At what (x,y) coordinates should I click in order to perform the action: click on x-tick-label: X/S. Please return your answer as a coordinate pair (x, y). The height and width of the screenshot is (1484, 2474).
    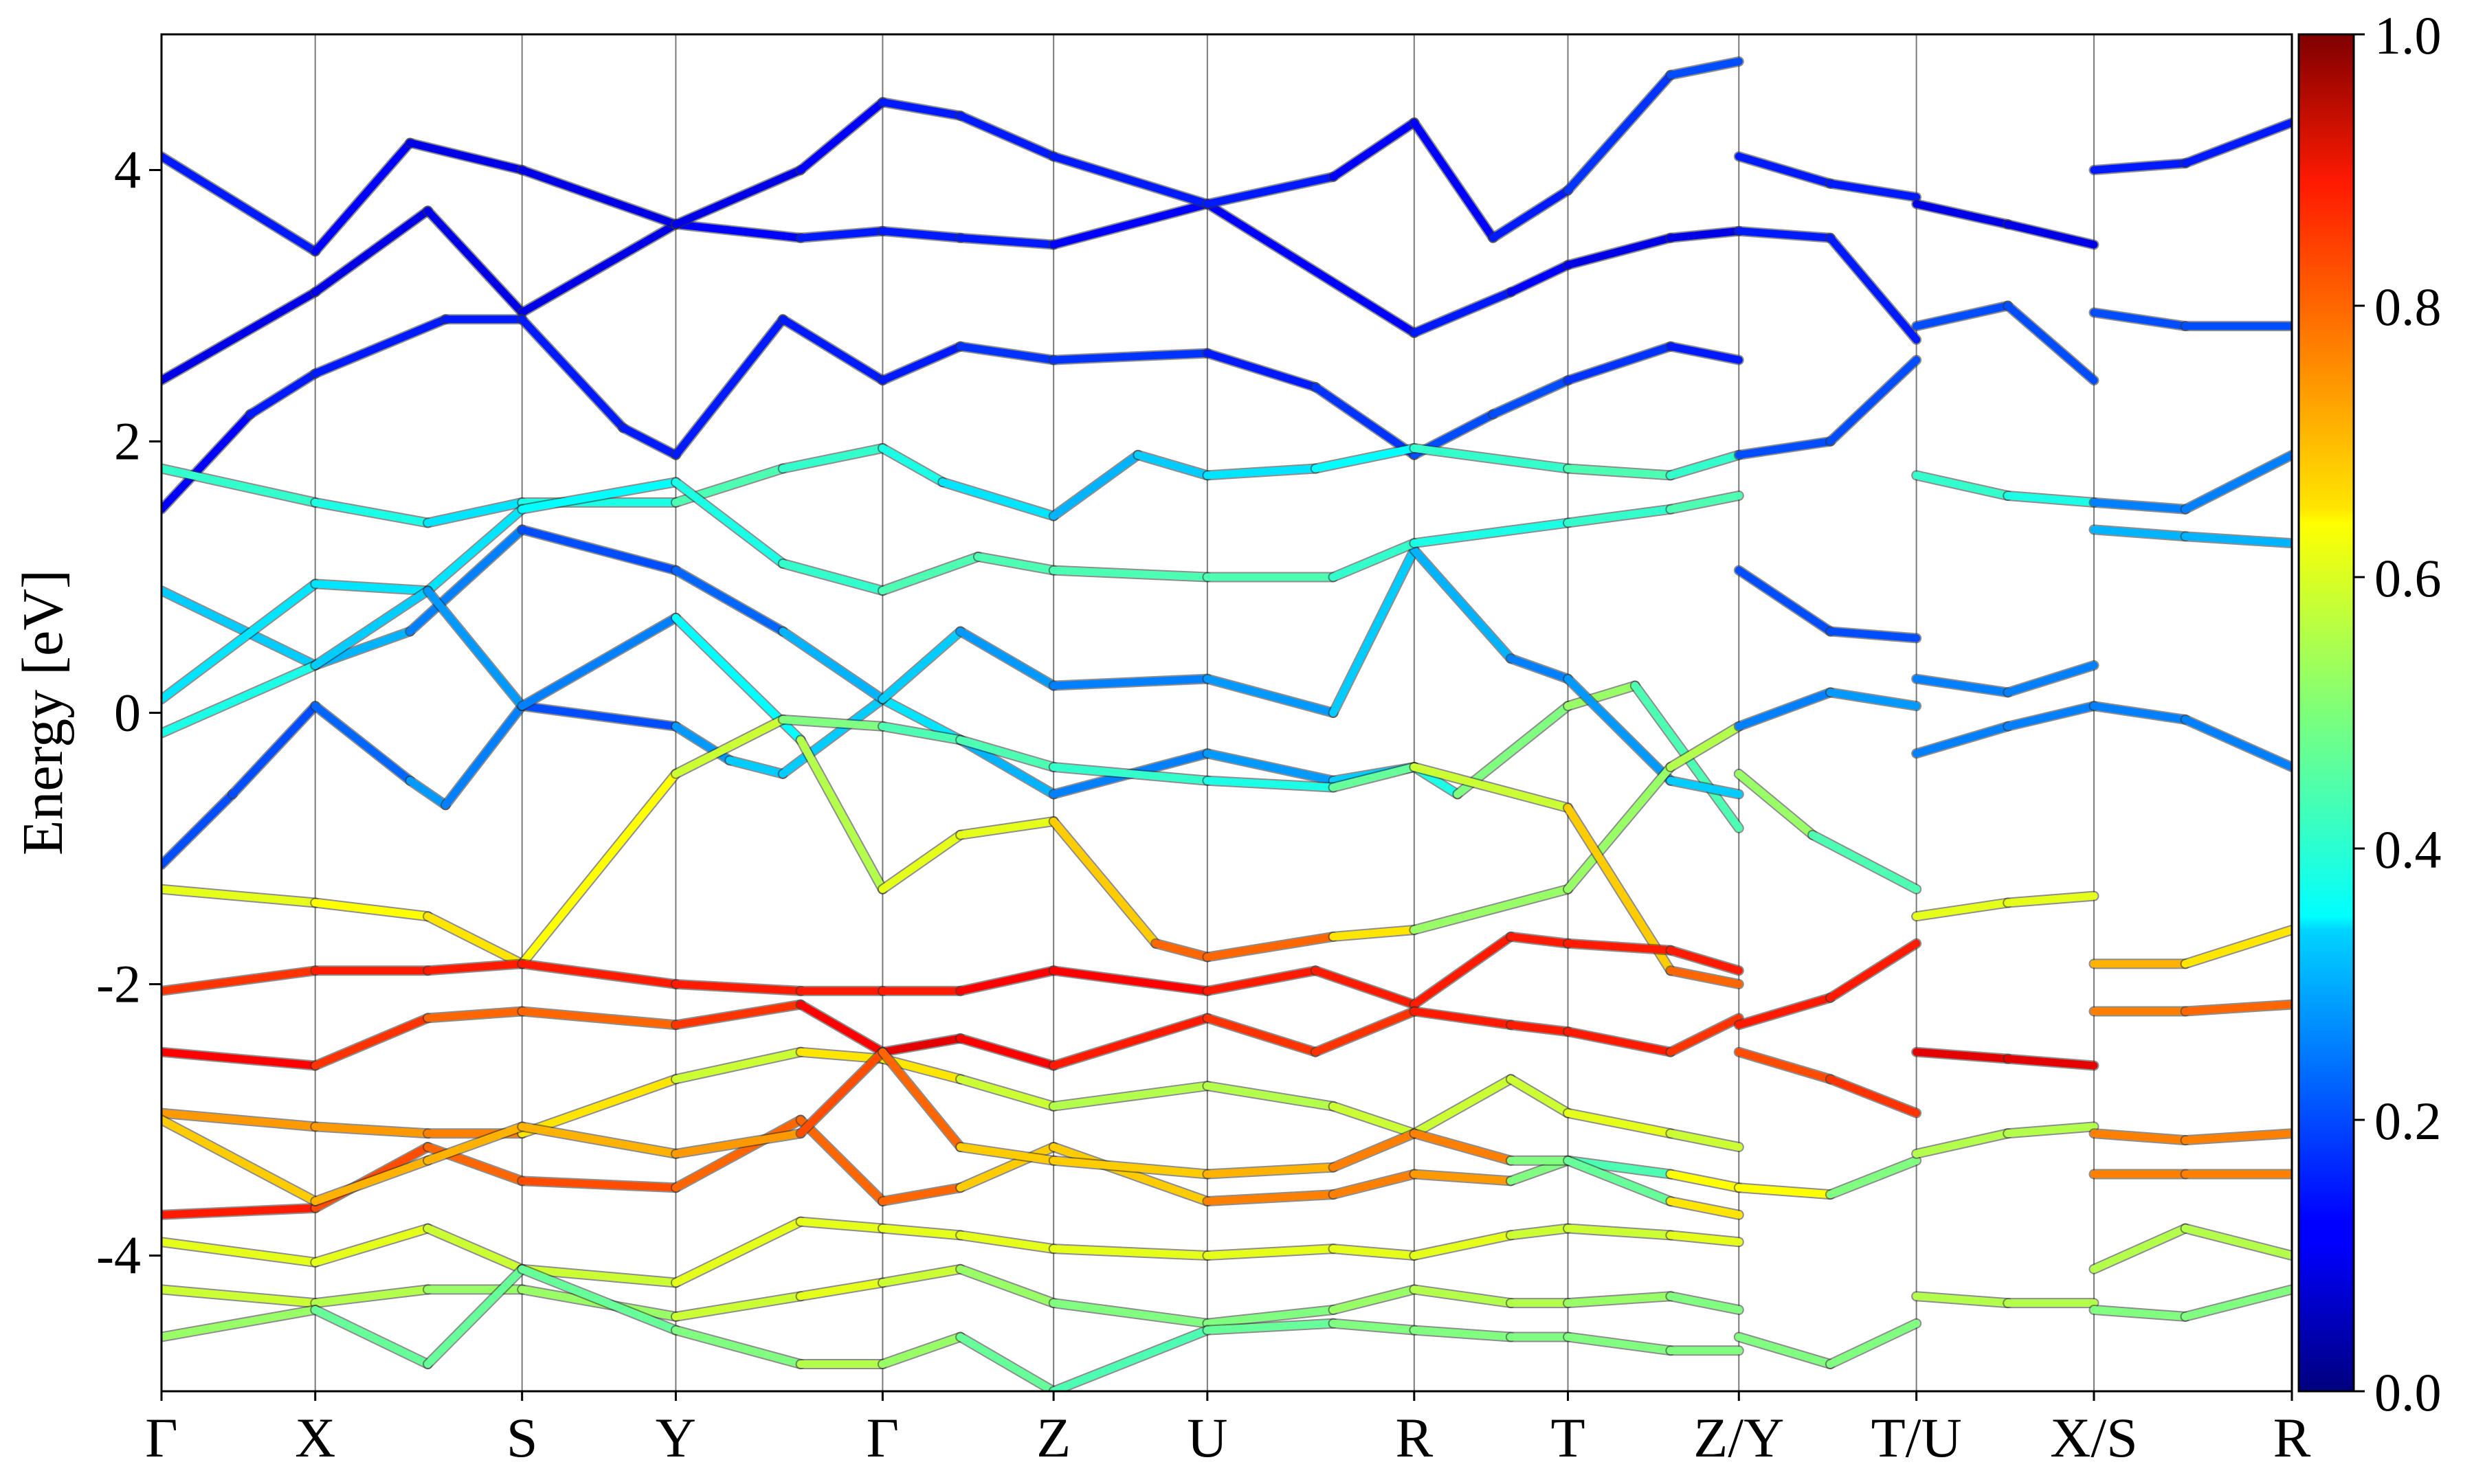
    Looking at the image, I should click on (2094, 1437).